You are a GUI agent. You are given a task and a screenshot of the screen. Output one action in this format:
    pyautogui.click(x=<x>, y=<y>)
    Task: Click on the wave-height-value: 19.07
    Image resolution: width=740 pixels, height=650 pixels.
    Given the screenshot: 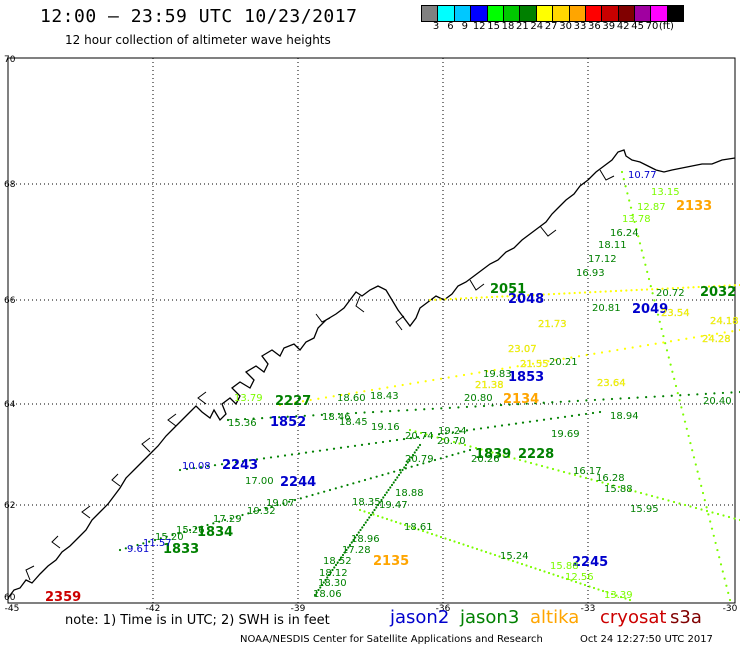 What is the action you would take?
    pyautogui.click(x=280, y=503)
    